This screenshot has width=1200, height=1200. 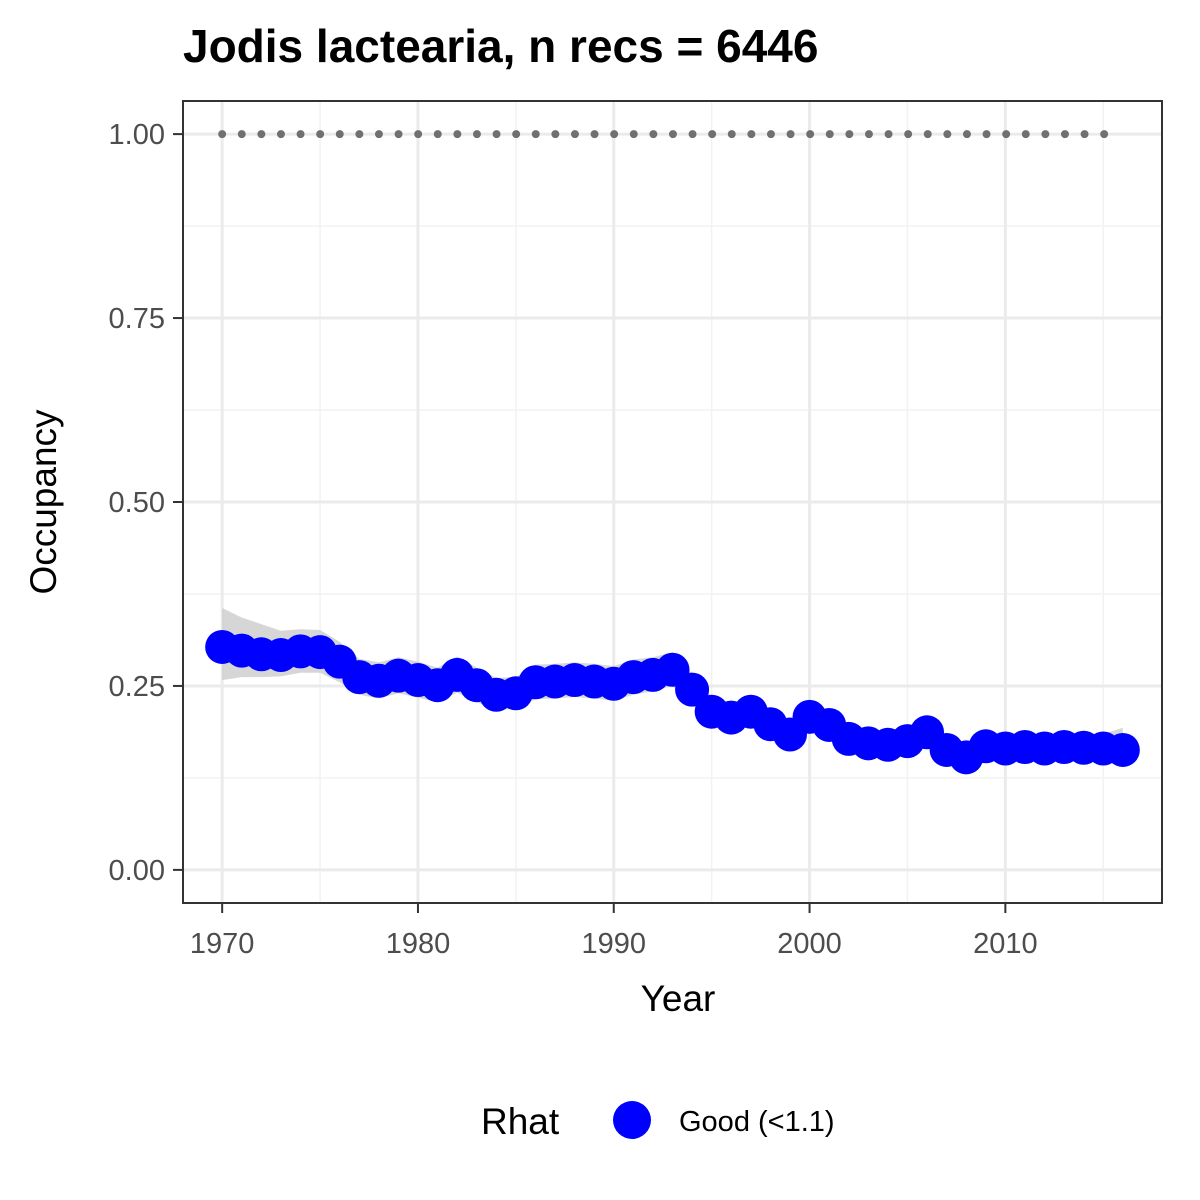 What do you see at coordinates (520, 1121) in the screenshot?
I see `legend-title: Rhat` at bounding box center [520, 1121].